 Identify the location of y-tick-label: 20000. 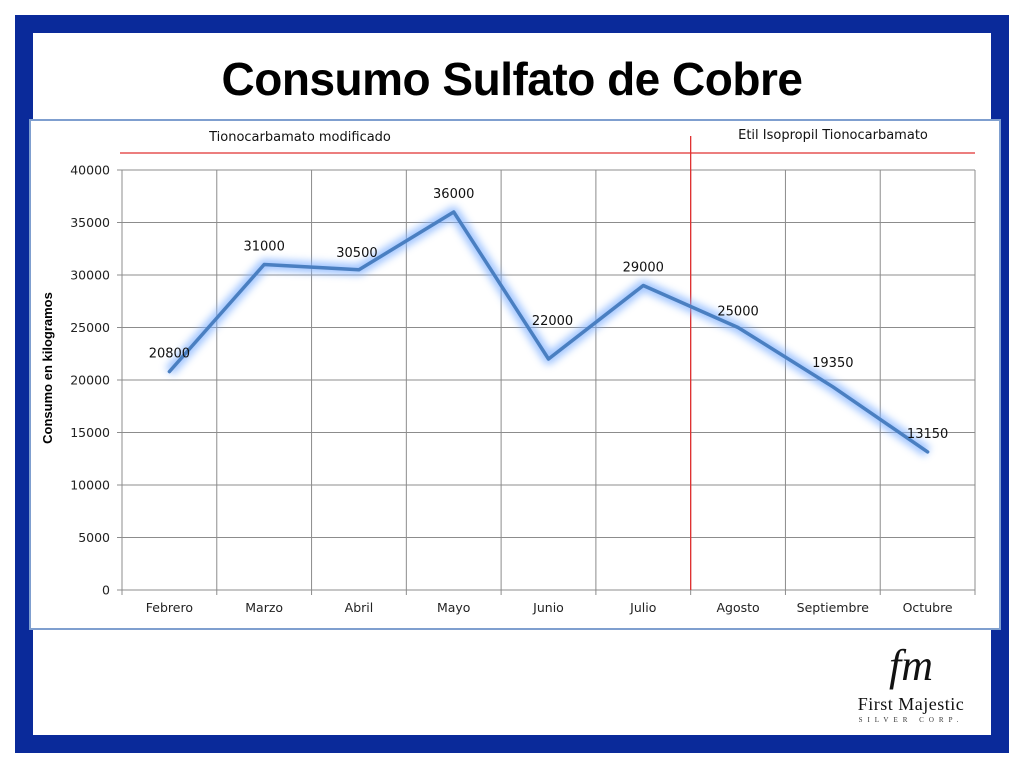
(90, 380).